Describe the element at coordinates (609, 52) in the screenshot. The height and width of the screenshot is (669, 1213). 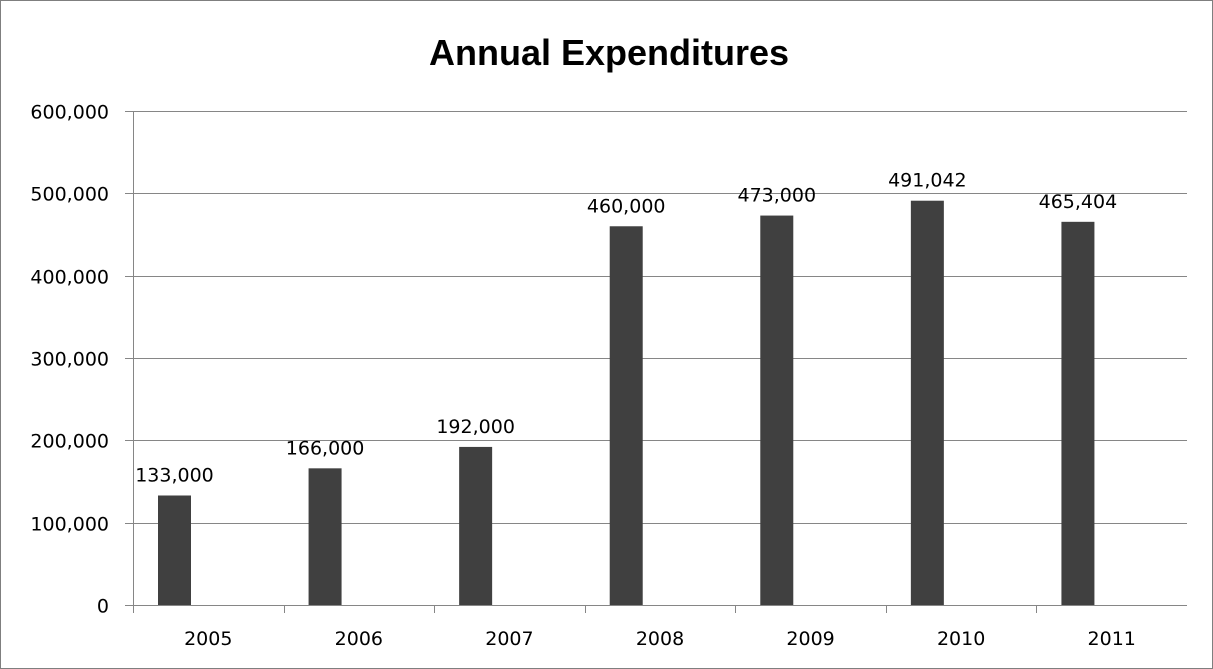
I see `chart-title: Annual Expenditures` at that location.